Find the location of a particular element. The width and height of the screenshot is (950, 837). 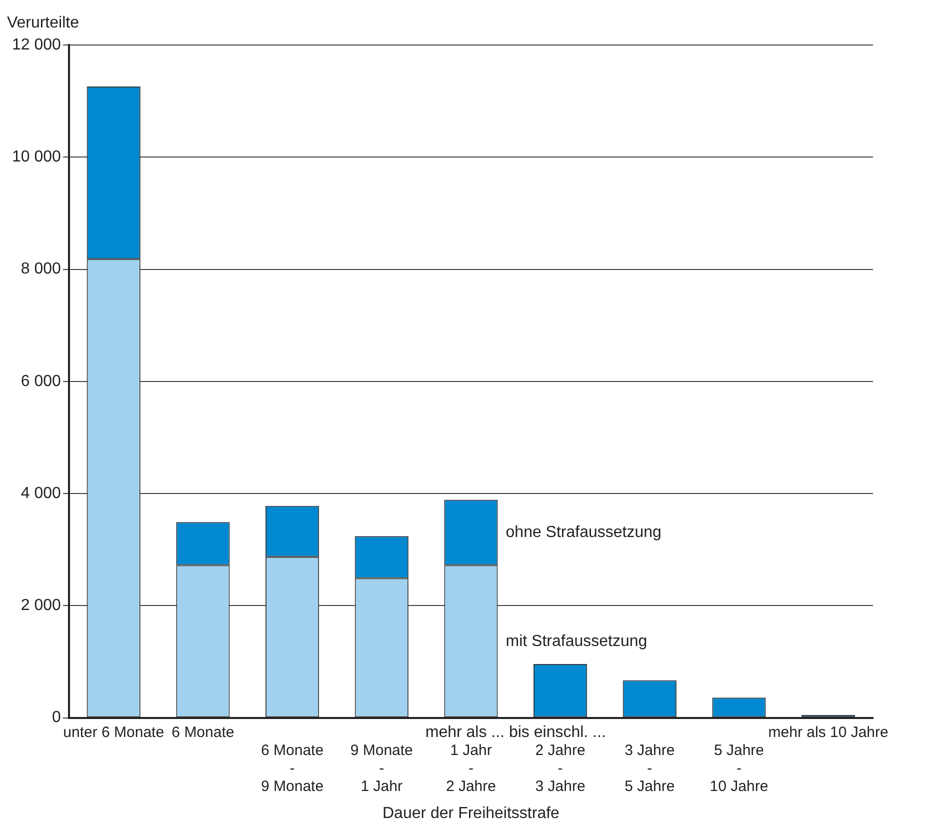

y-tick-label: 4 000 is located at coordinates (41, 493).